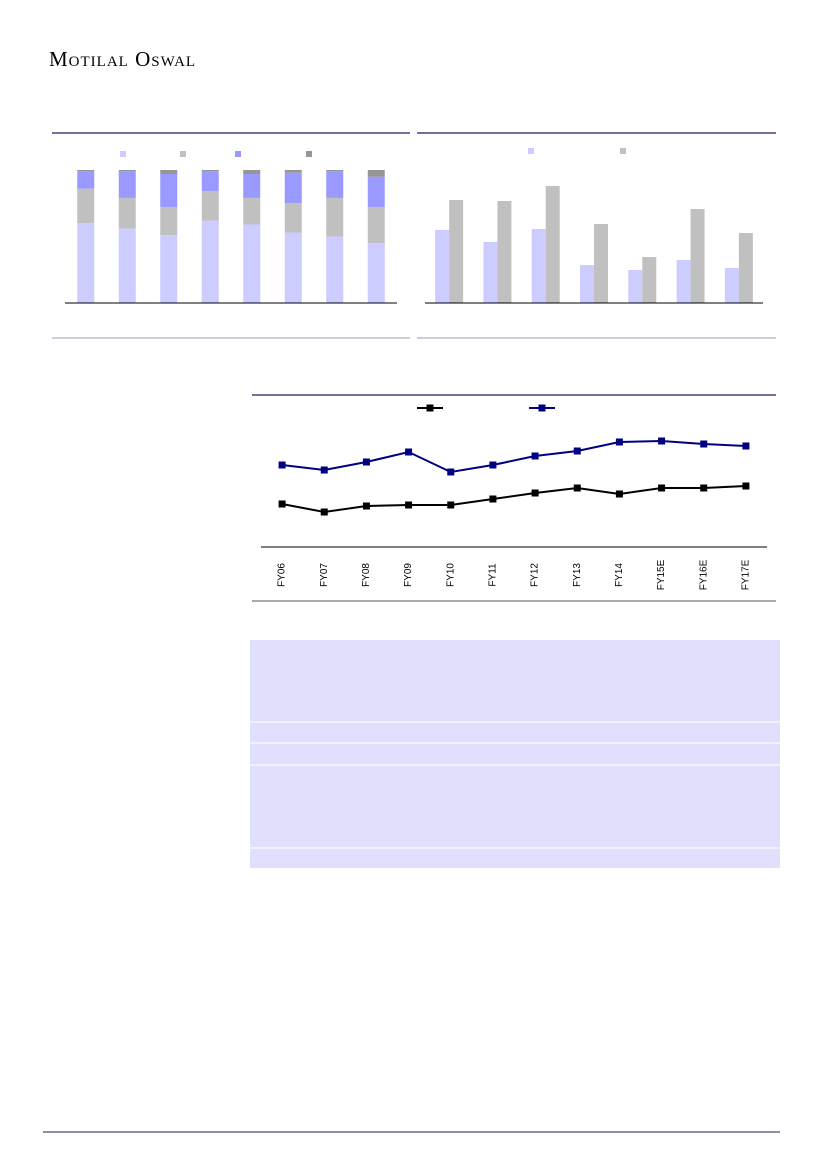 Image resolution: width=827 pixels, height=1169 pixels. I want to click on x-tick-label: FY11, so click(493, 575).